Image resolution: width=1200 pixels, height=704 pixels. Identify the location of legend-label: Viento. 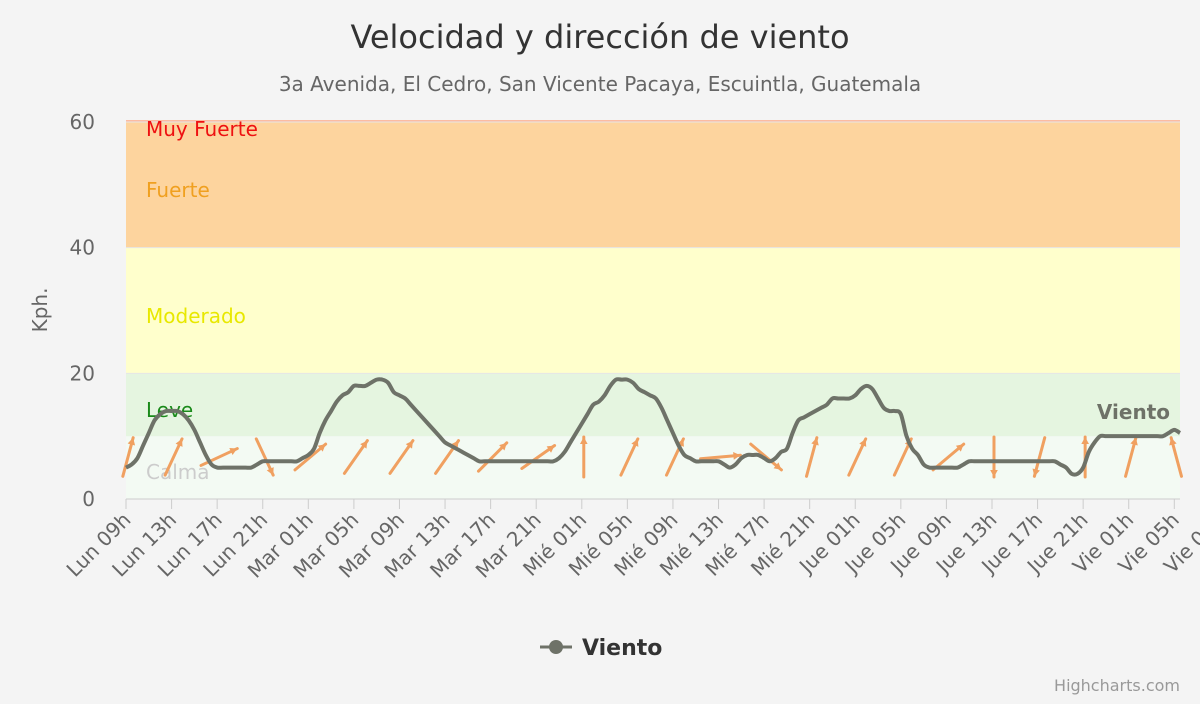
(622, 648).